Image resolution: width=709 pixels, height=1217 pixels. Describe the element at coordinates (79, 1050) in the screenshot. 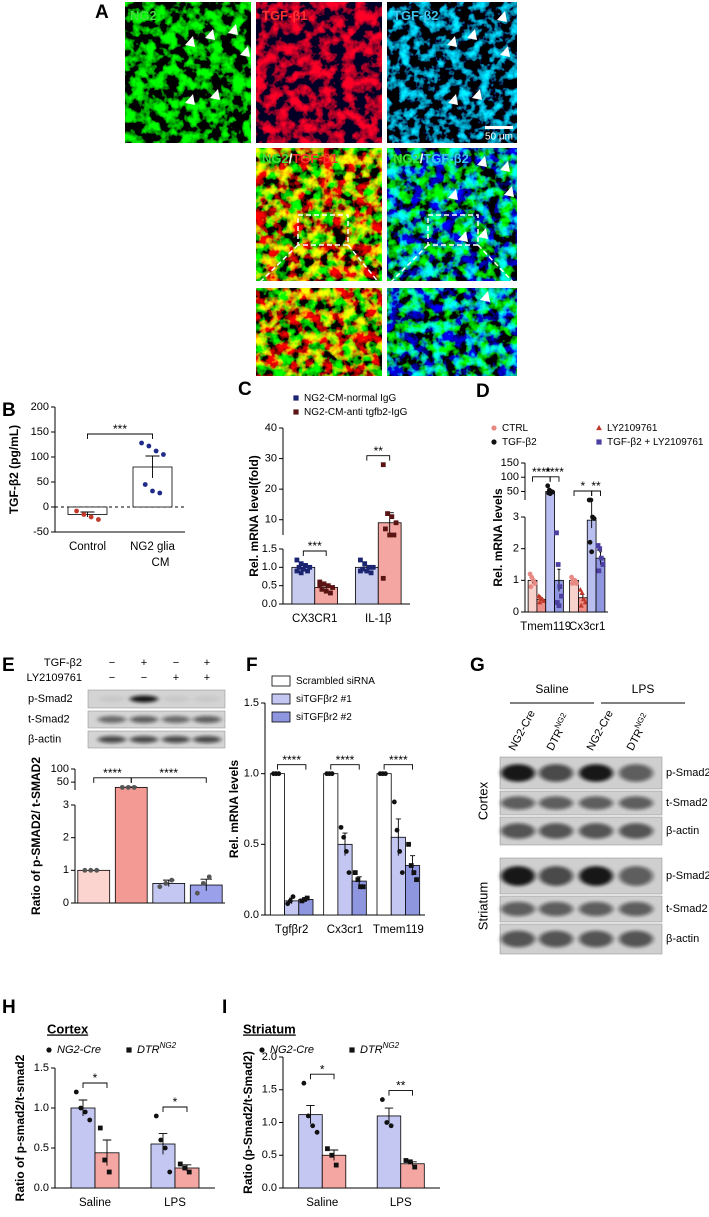

I see `legend-label: NG2-Cre` at that location.